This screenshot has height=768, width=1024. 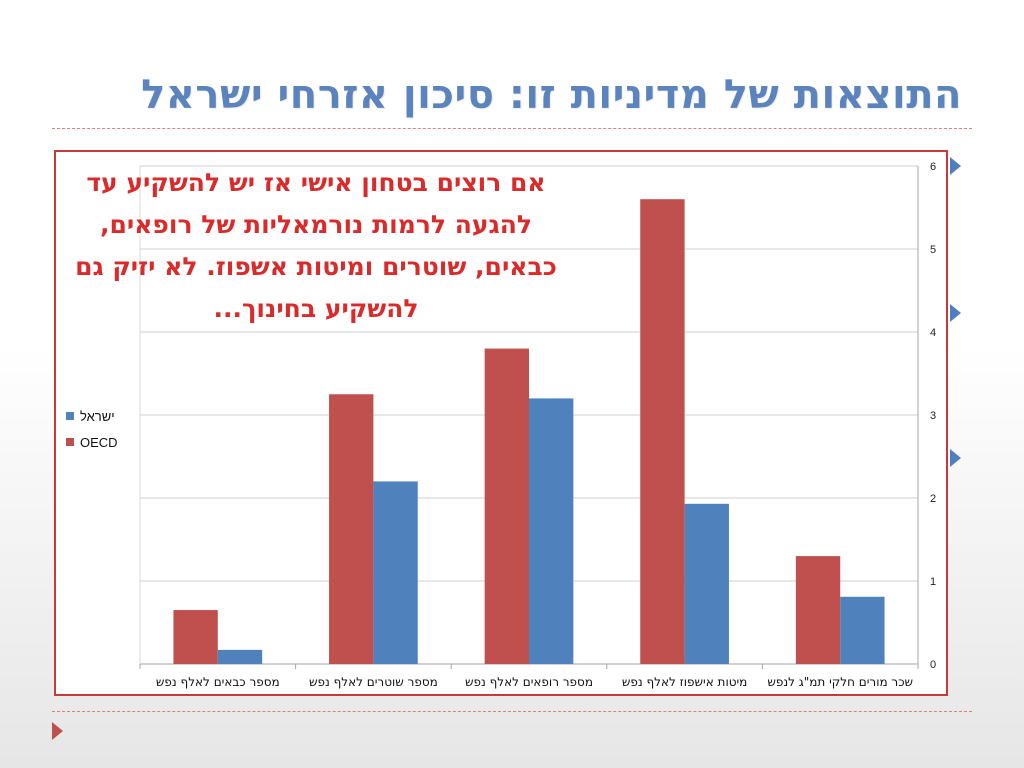 What do you see at coordinates (933, 499) in the screenshot?
I see `y-tick-label: 2` at bounding box center [933, 499].